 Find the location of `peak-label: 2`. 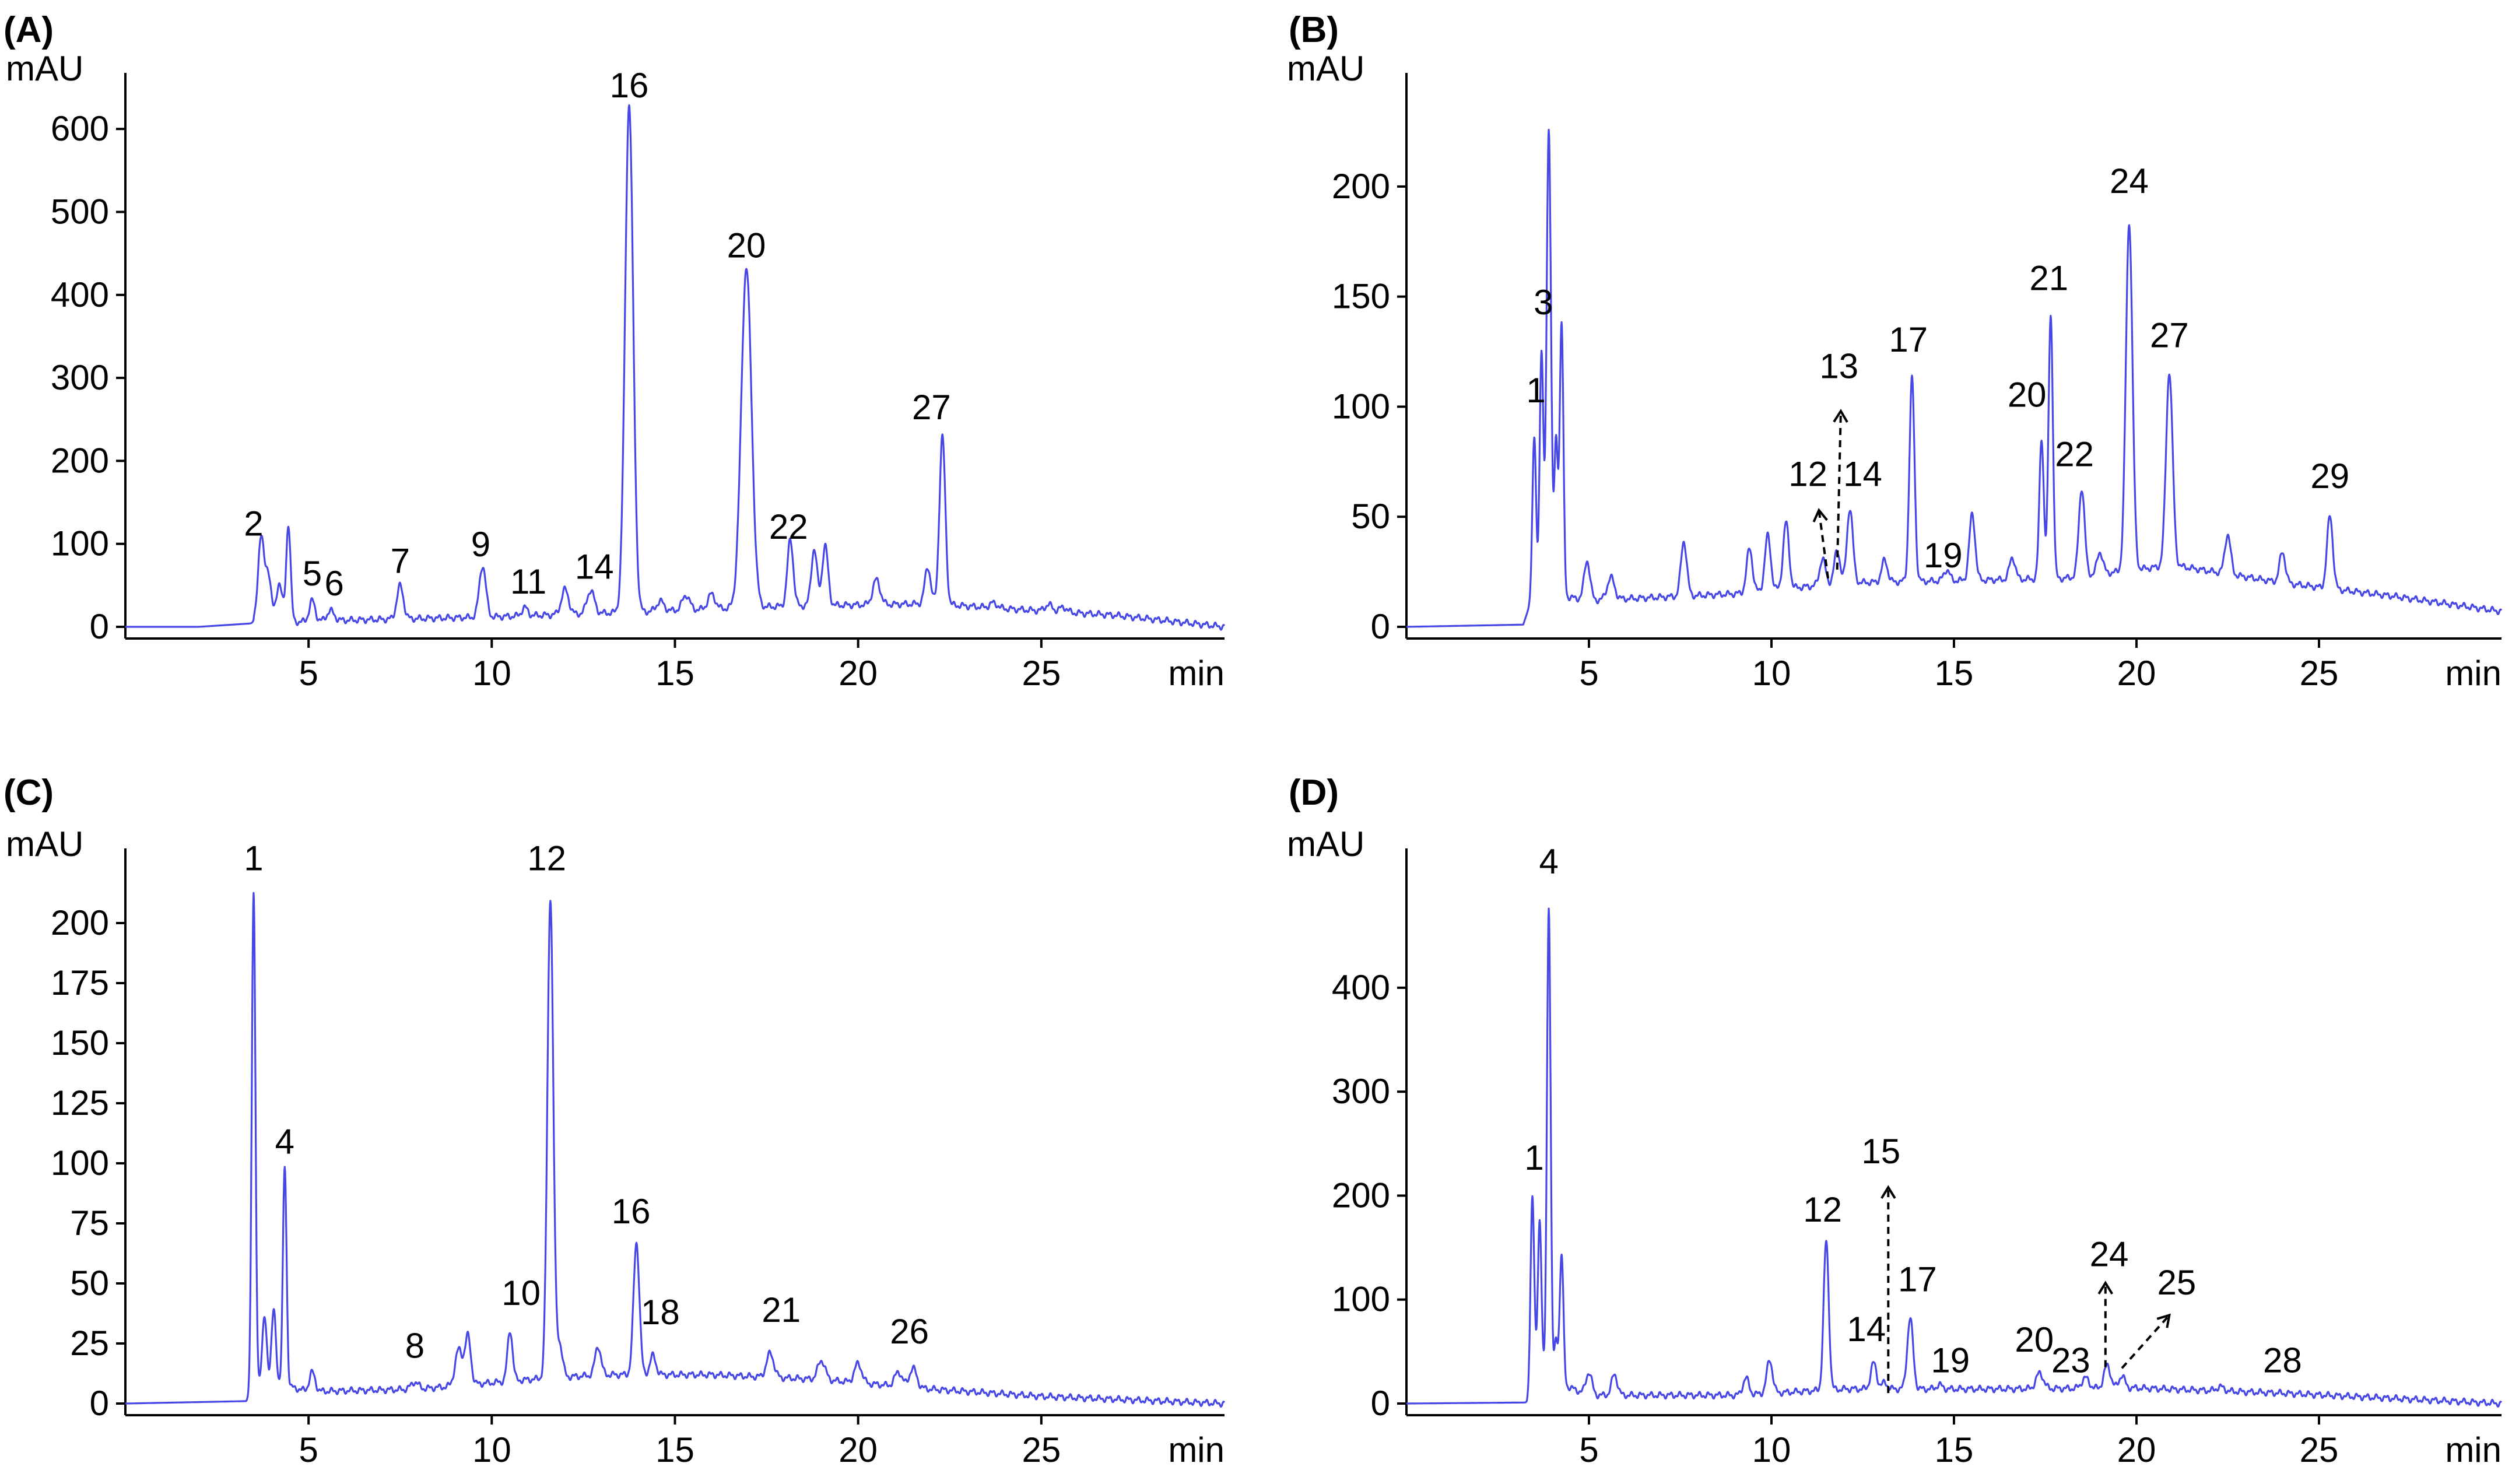

peak-label: 2 is located at coordinates (253, 523).